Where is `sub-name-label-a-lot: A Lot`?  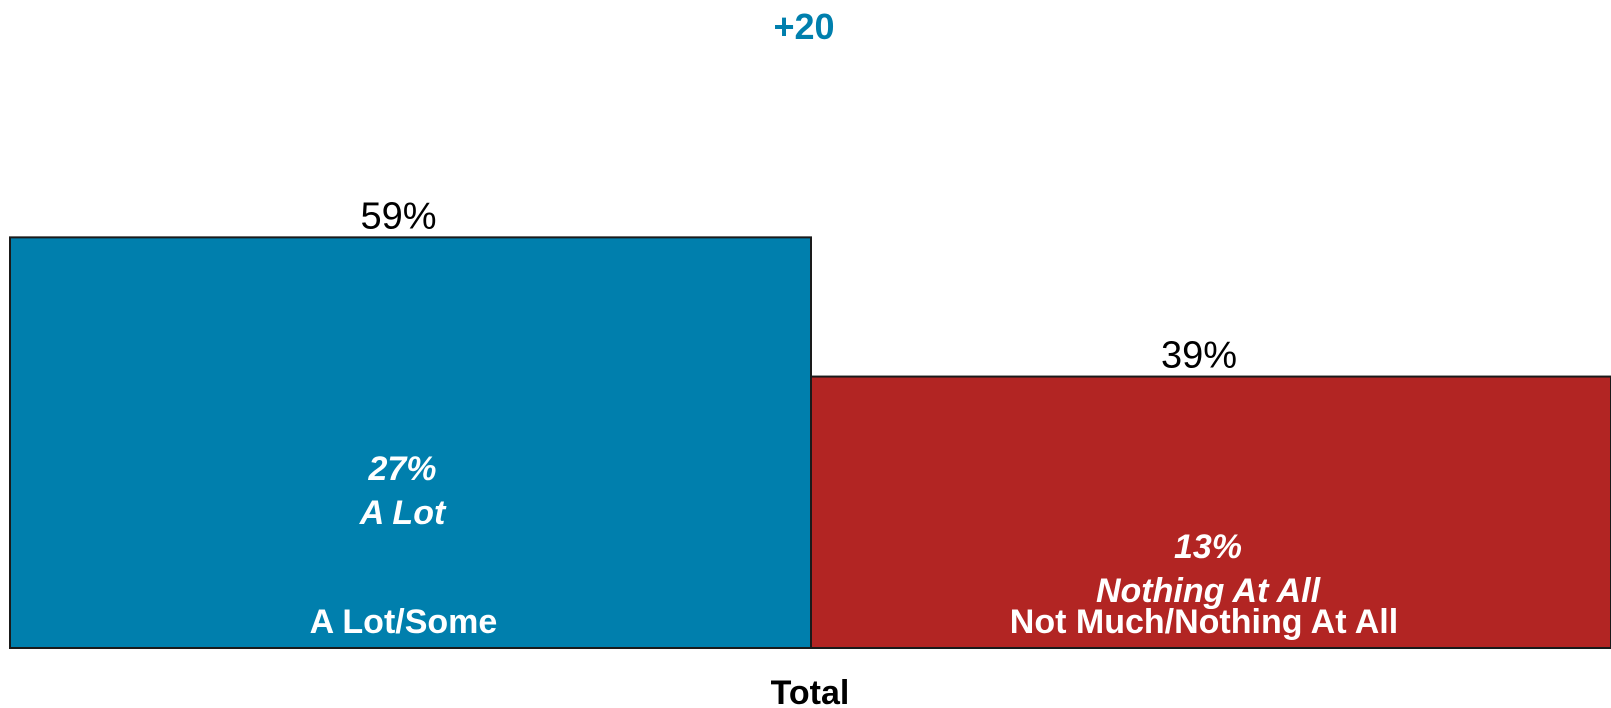 sub-name-label-a-lot: A Lot is located at coordinates (403, 513).